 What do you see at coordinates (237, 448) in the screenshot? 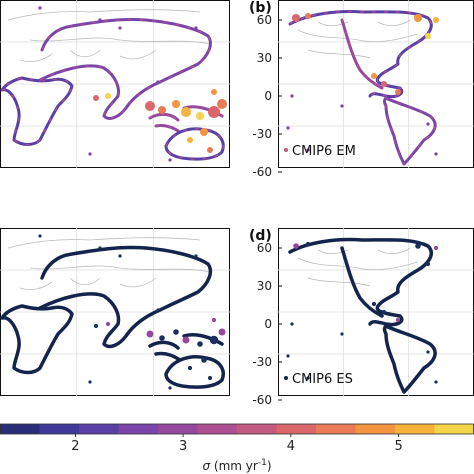
I see `colorbar: 2 3 4 5 σ (mm yr-1)` at bounding box center [237, 448].